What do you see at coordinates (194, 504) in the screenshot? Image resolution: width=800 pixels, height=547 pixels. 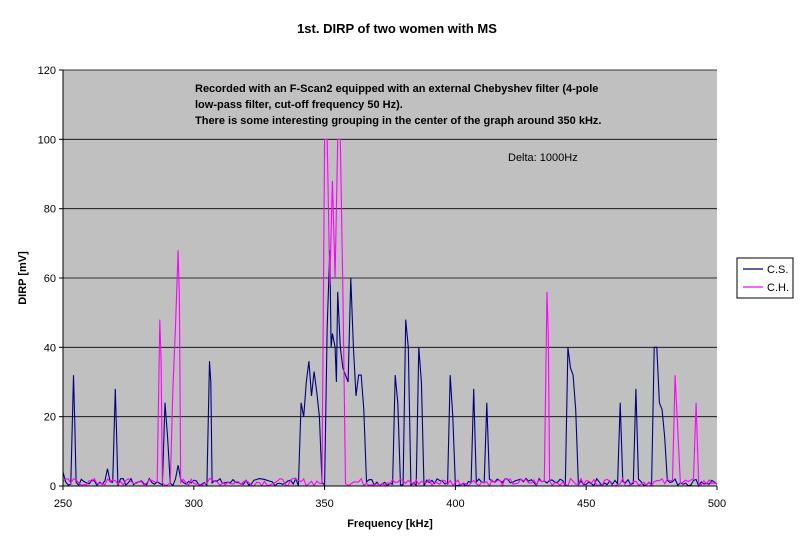 I see `x-tick-label: 300` at bounding box center [194, 504].